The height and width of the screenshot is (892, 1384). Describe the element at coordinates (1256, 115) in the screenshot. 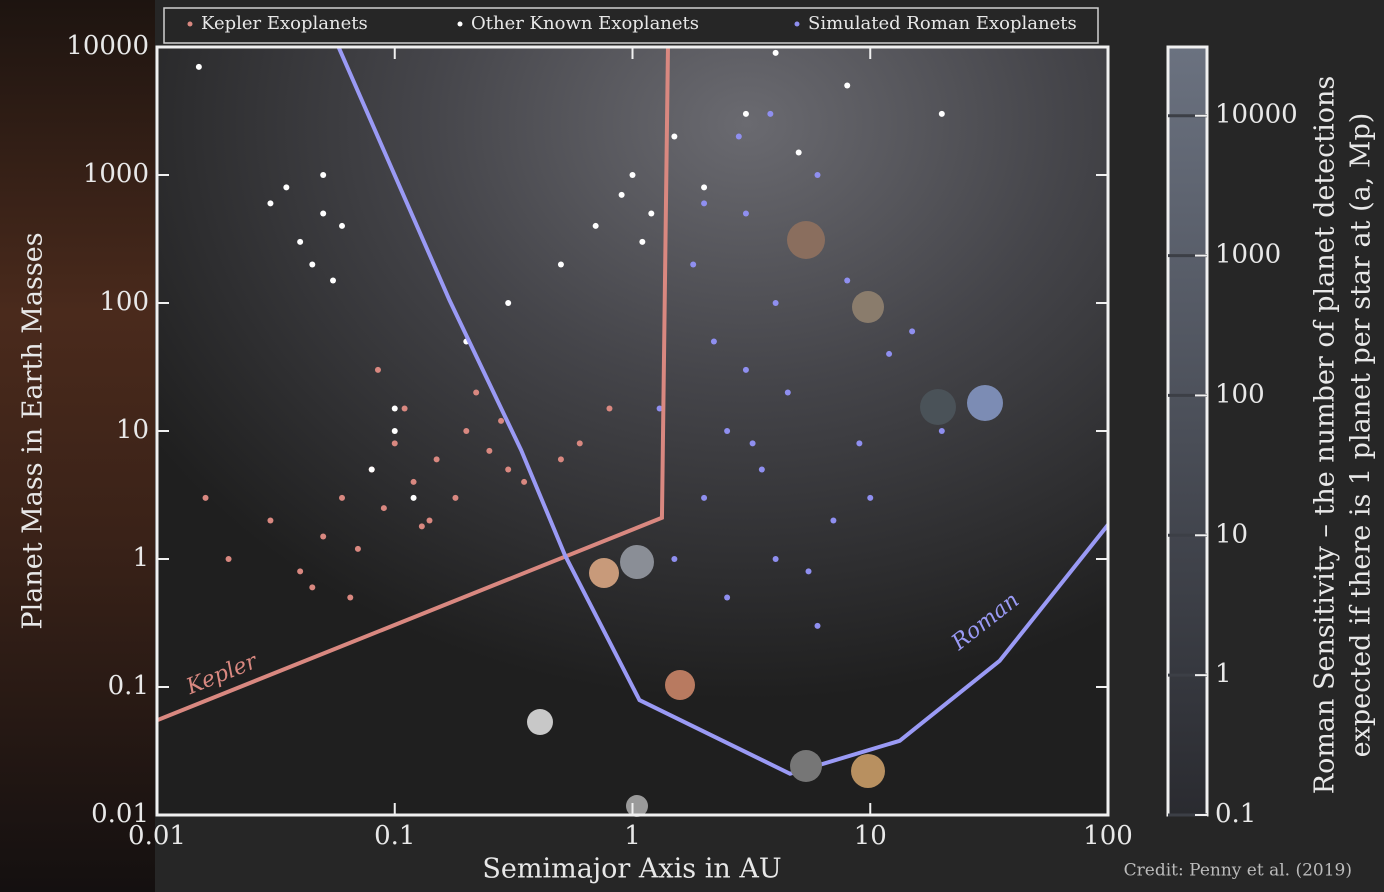

I see `colorbar-tick-label: 10000` at that location.